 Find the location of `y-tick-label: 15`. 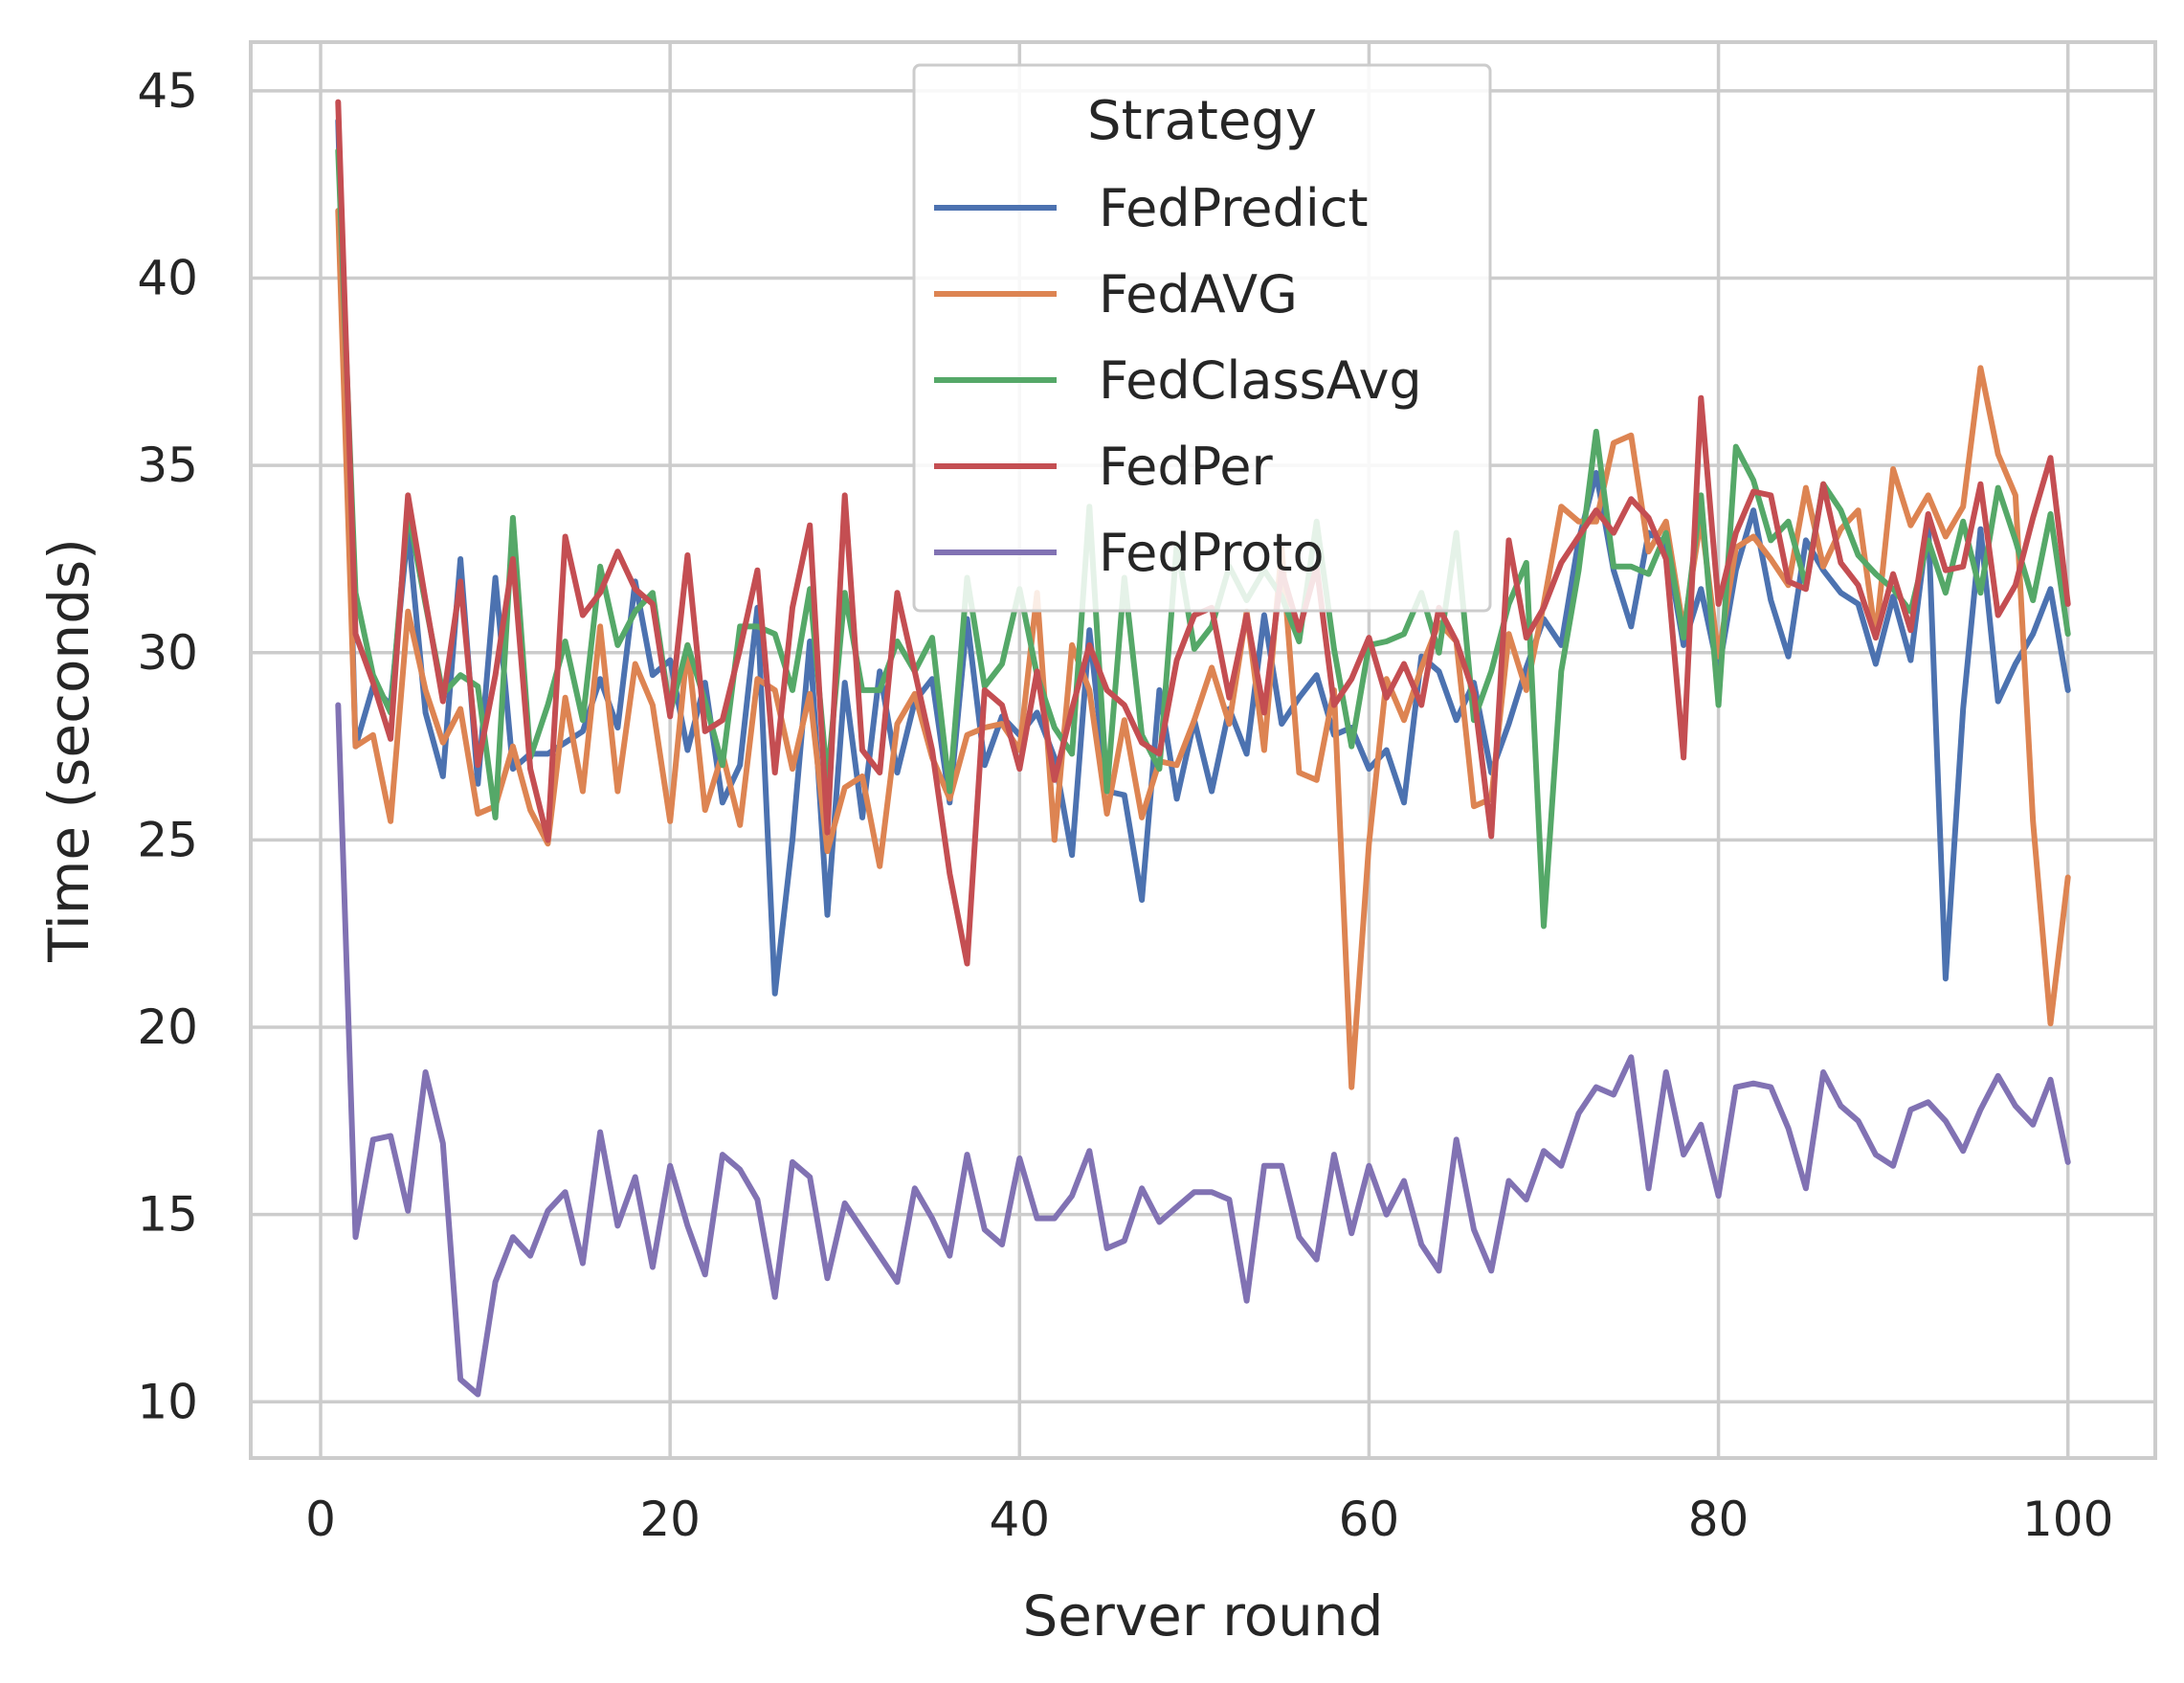

y-tick-label: 15 is located at coordinates (168, 1215).